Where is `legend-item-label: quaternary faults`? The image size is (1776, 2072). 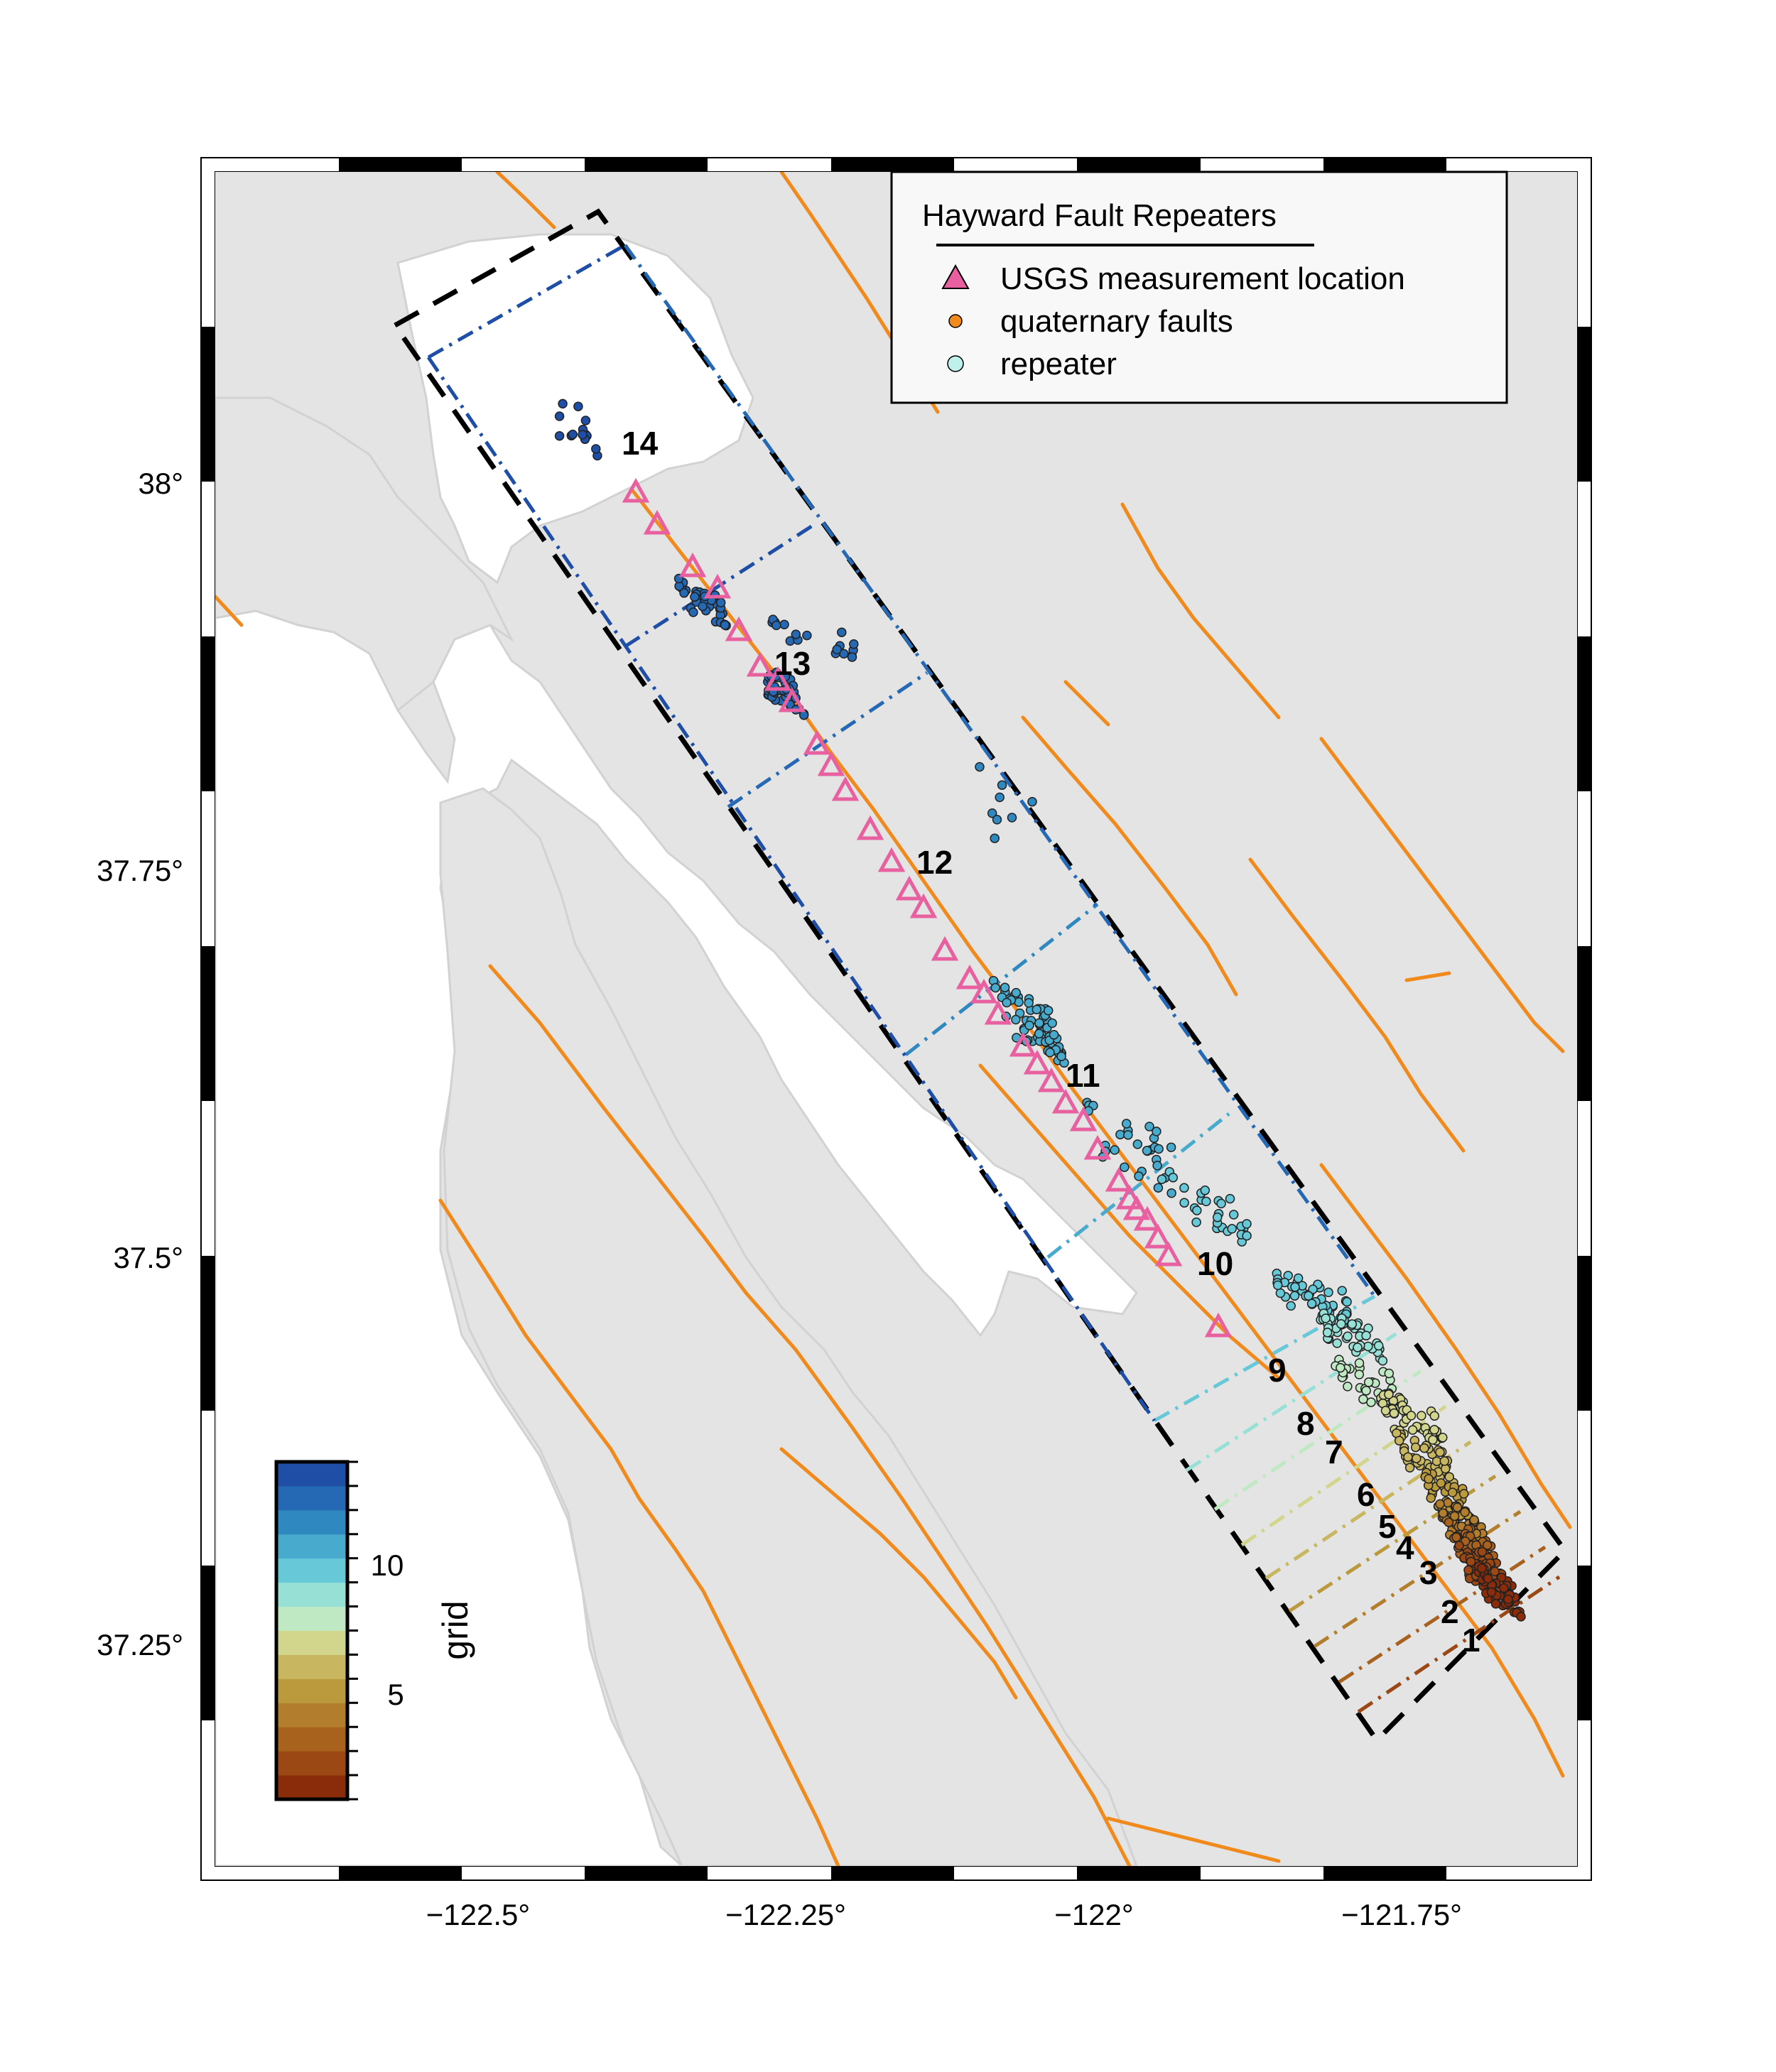
legend-item-label: quaternary faults is located at coordinates (1116, 321).